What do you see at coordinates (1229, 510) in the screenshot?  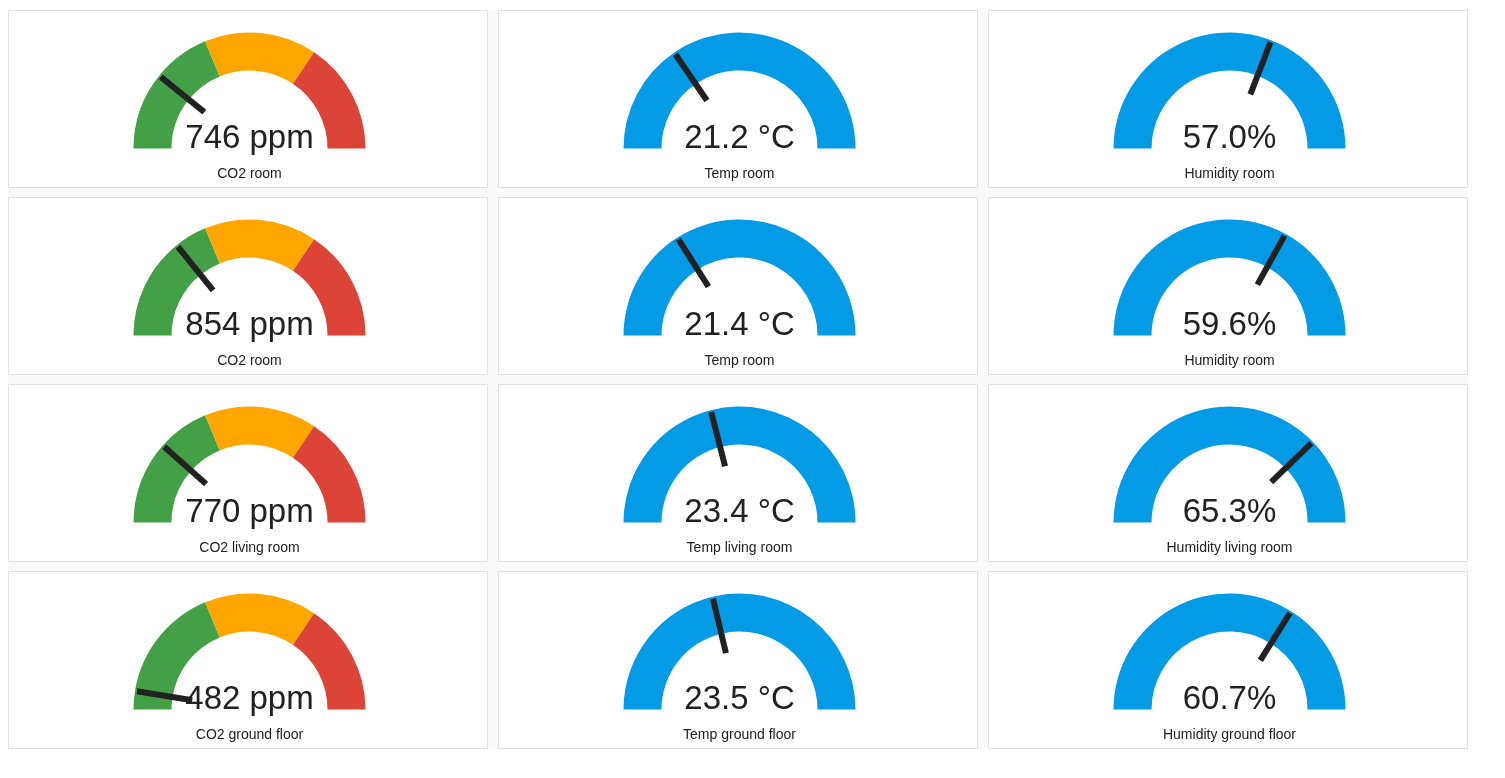 I see `text: 65.3%` at bounding box center [1229, 510].